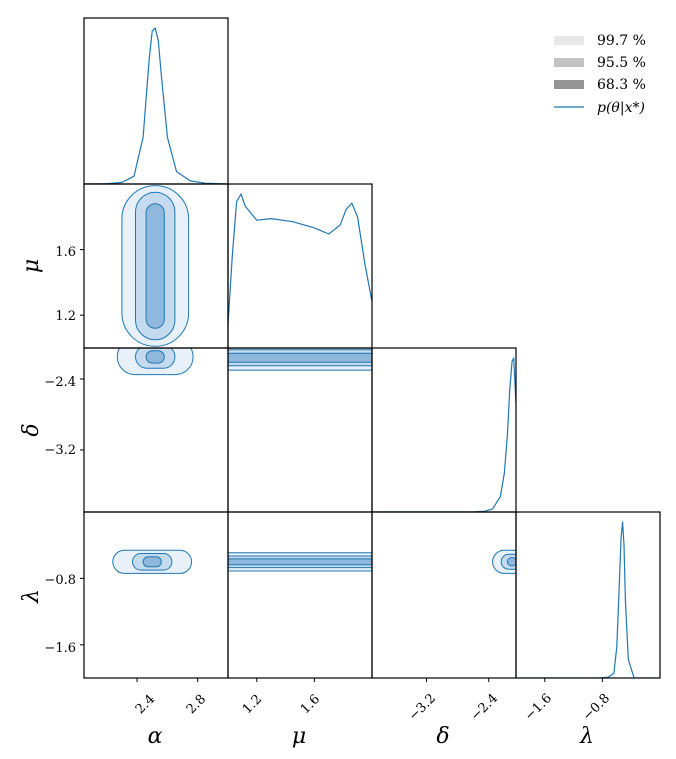  I want to click on contour-level-3-mu-alpha, so click(155, 266).